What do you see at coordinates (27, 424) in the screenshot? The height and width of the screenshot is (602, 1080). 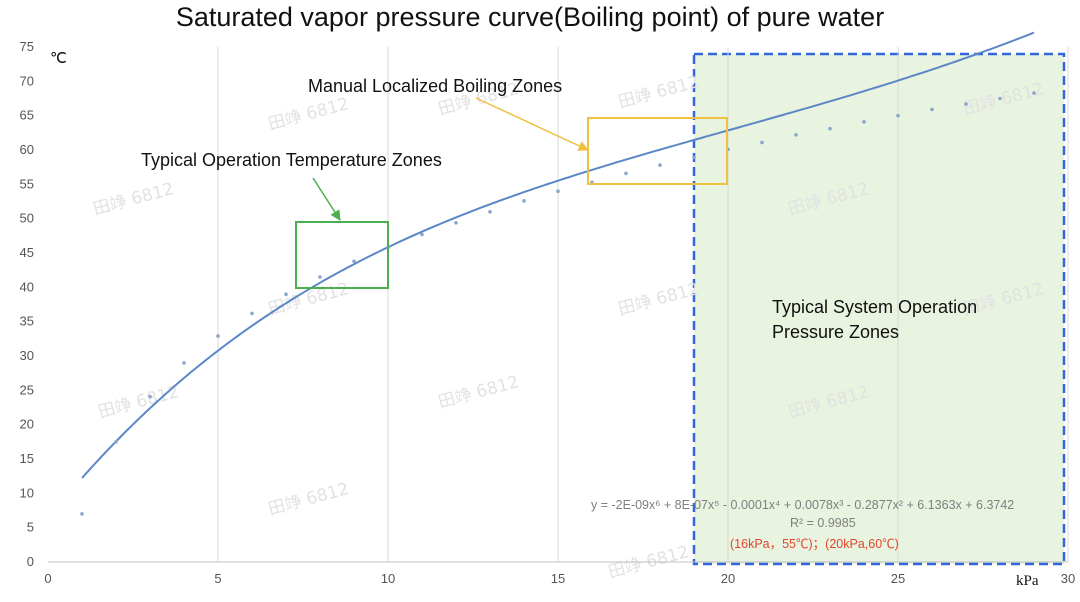 I see `y-tick-label: 20` at bounding box center [27, 424].